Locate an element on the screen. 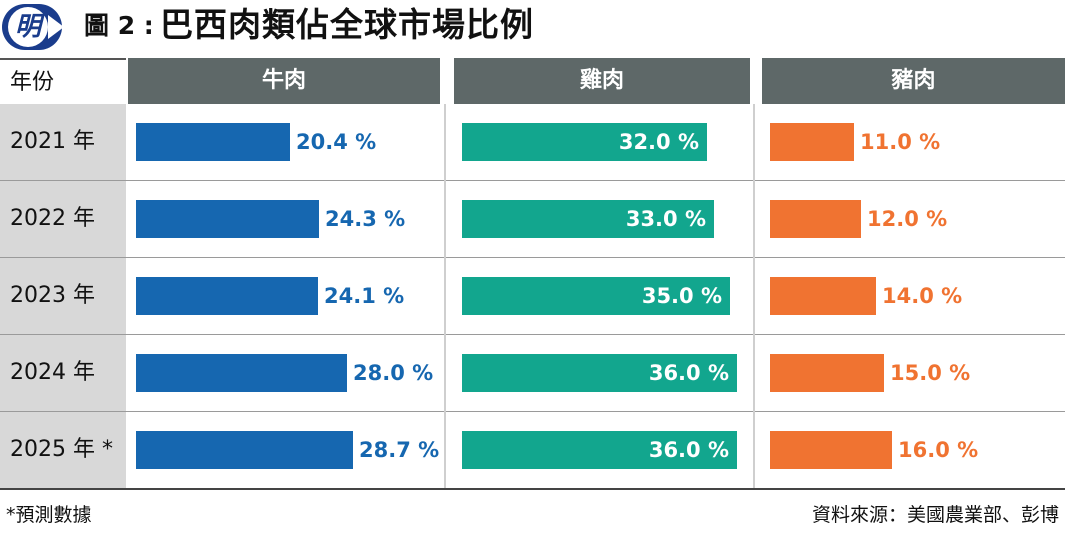 The width and height of the screenshot is (1065, 539). pork-value-label: 12.0 % is located at coordinates (907, 219).